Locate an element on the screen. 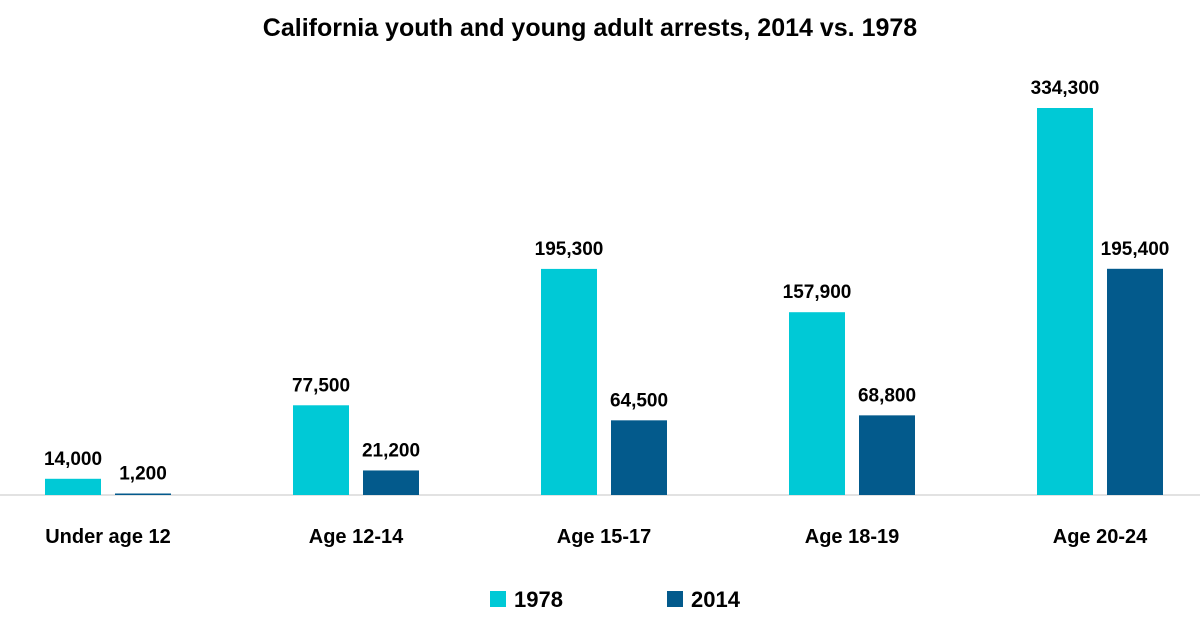  value-label-2014-age-20-24: 195,400 is located at coordinates (1135, 249).